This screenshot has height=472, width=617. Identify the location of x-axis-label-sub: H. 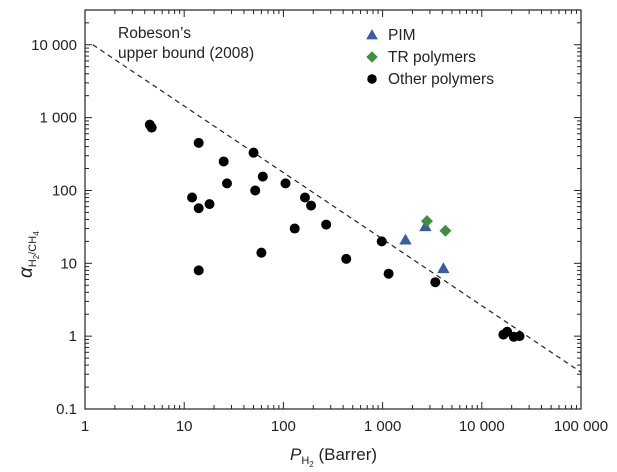
(305, 461).